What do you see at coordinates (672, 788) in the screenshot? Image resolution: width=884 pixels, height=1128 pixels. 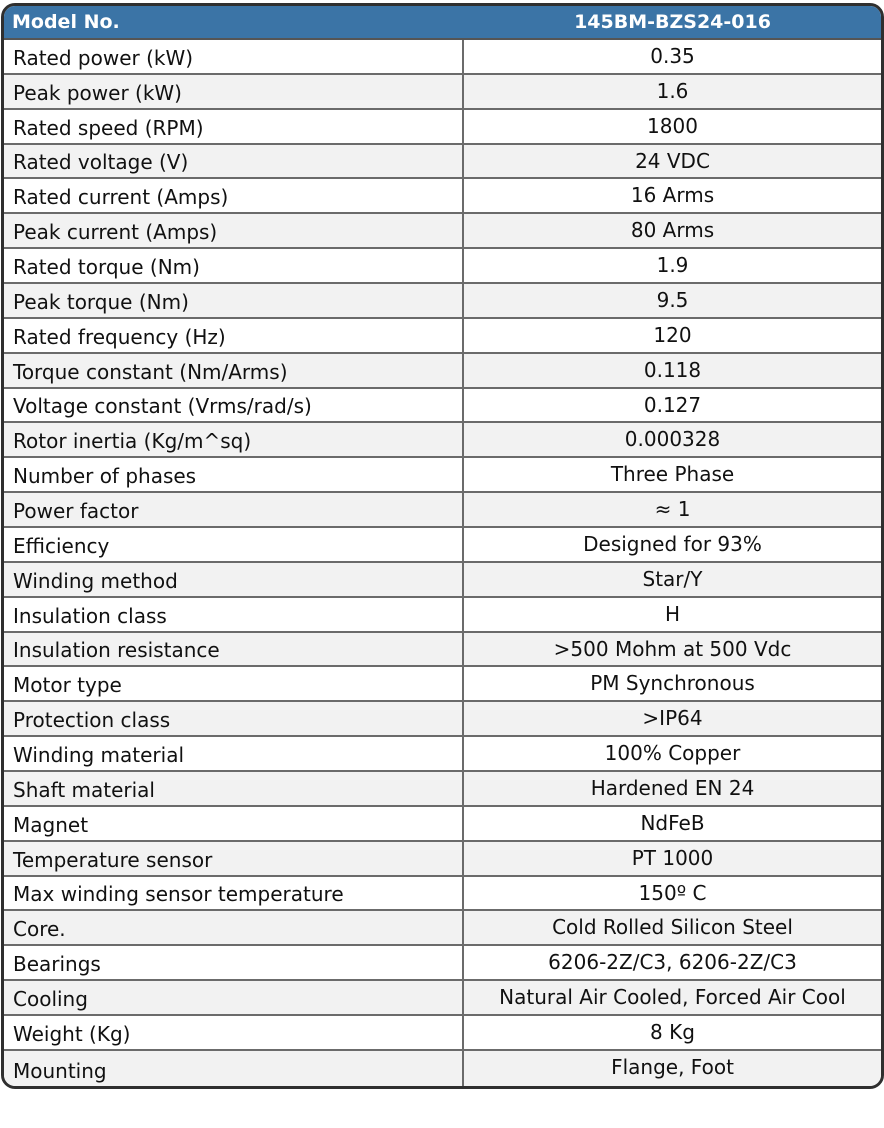 I see `row-value: Hardened EN 24` at bounding box center [672, 788].